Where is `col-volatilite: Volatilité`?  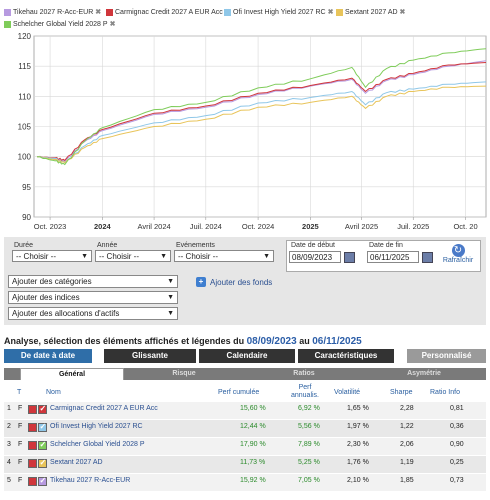 col-volatilite: Volatilité is located at coordinates (347, 392).